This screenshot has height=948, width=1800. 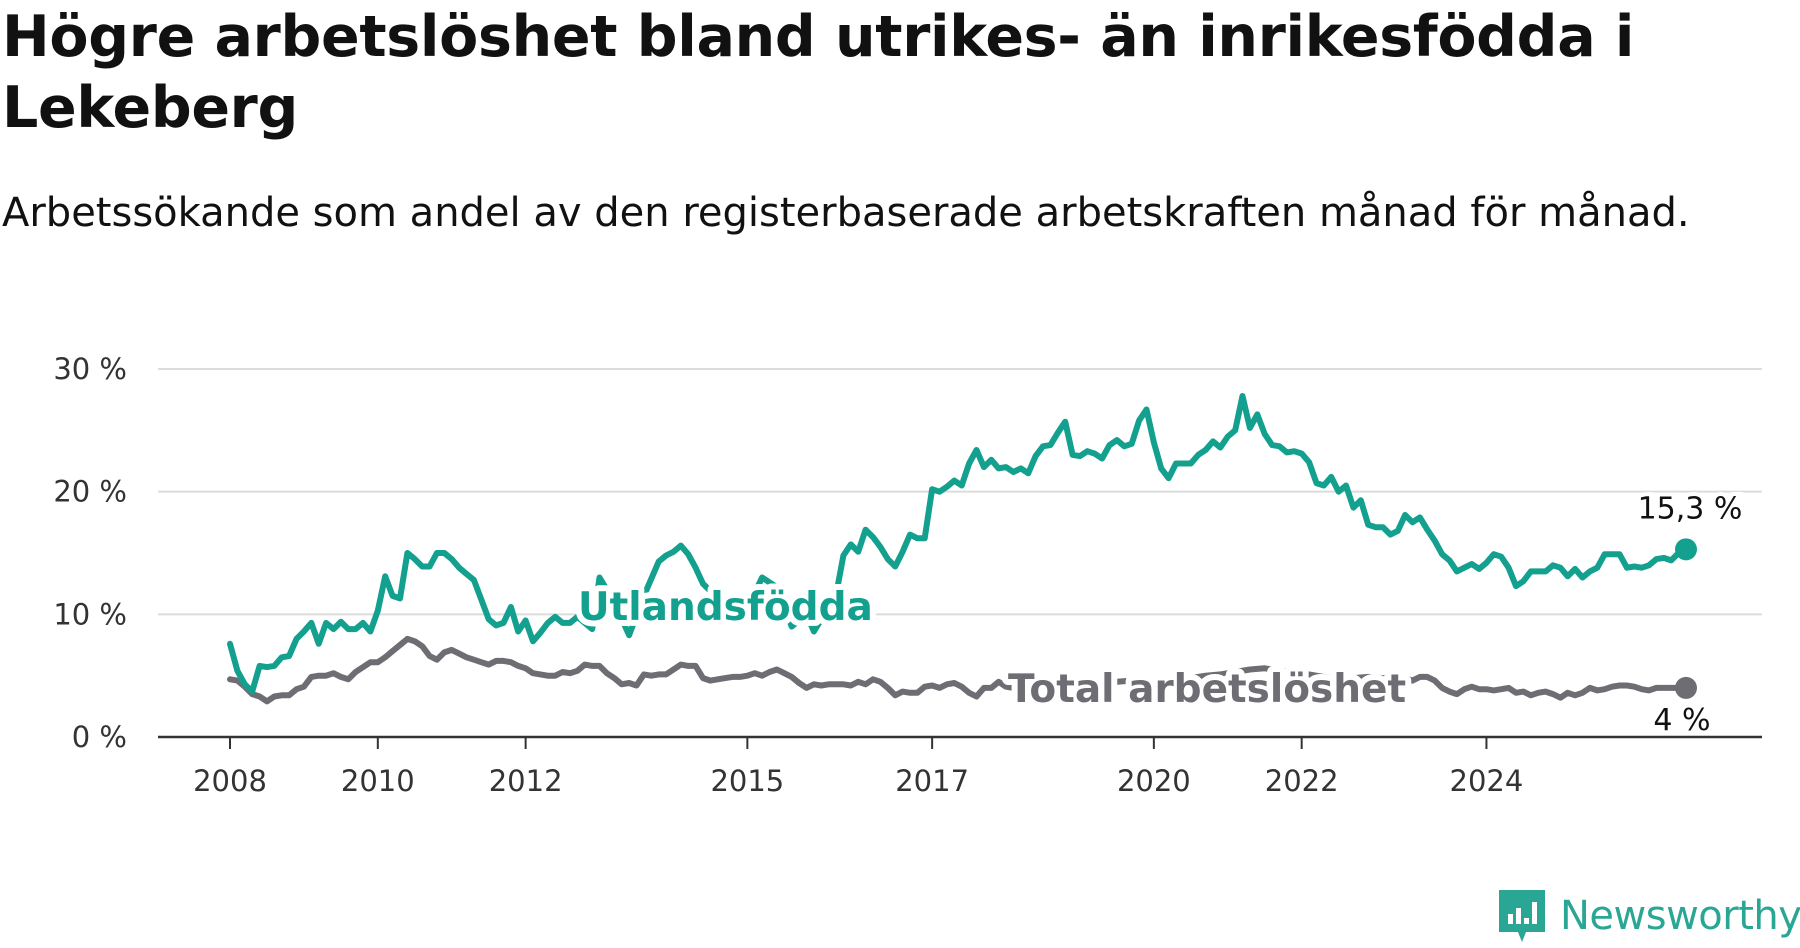 What do you see at coordinates (1207, 689) in the screenshot?
I see `series-label-total: Total arbetslöshet` at bounding box center [1207, 689].